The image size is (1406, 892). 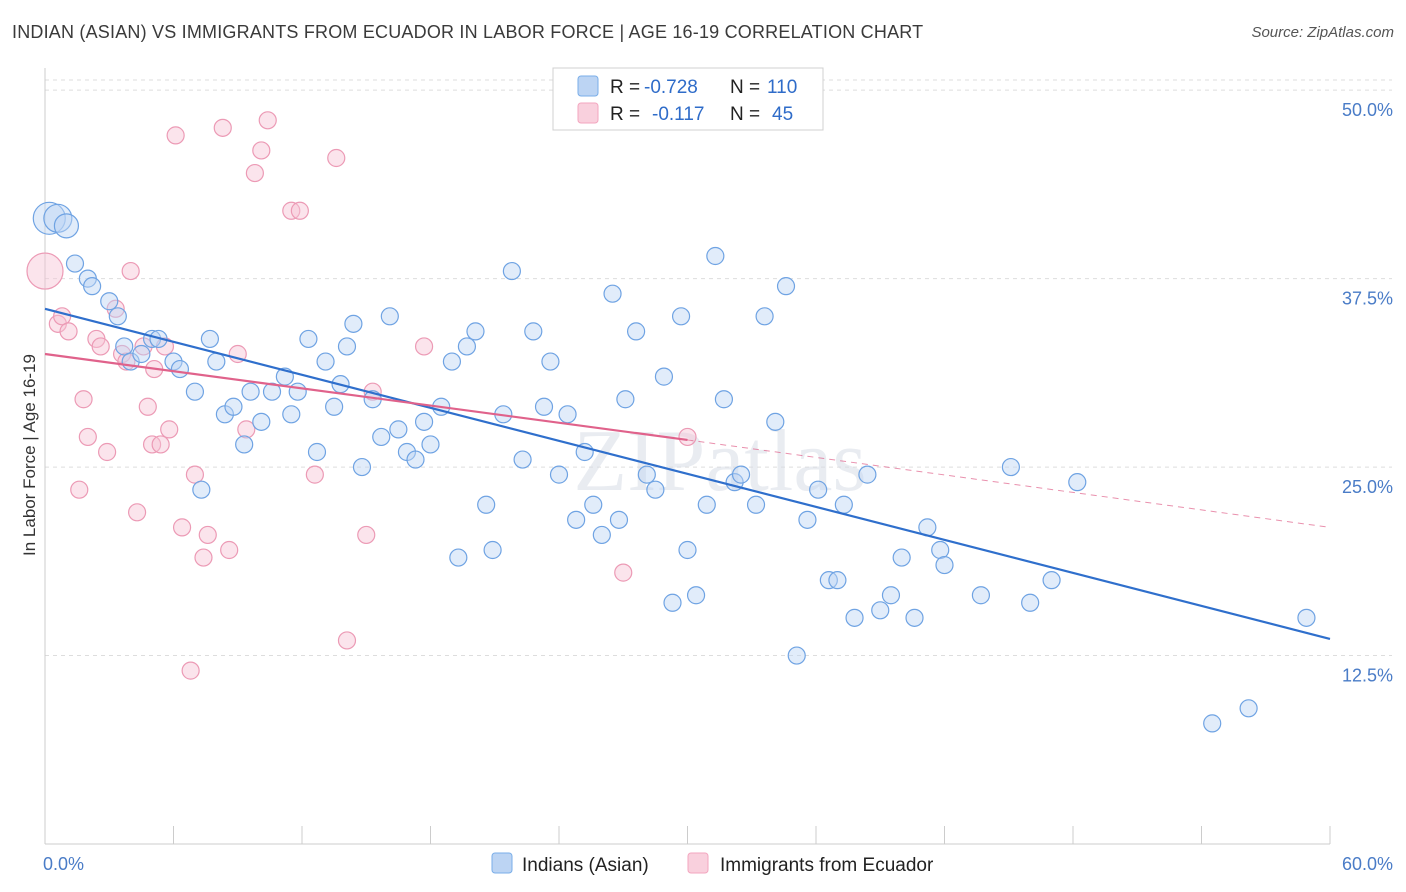 What do you see at coordinates (678, 114) in the screenshot?
I see `legend-r-value-2: -0.117` at bounding box center [678, 114].